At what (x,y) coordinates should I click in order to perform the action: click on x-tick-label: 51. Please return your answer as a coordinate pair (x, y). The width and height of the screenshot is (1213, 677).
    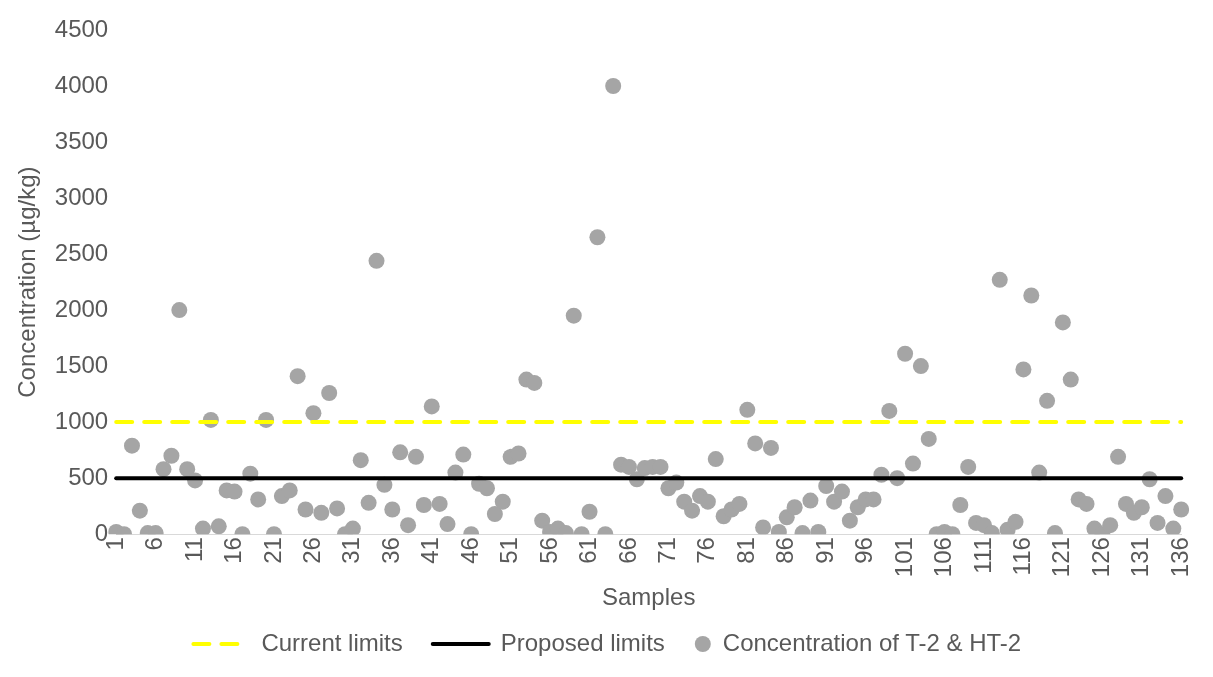
    Looking at the image, I should click on (509, 550).